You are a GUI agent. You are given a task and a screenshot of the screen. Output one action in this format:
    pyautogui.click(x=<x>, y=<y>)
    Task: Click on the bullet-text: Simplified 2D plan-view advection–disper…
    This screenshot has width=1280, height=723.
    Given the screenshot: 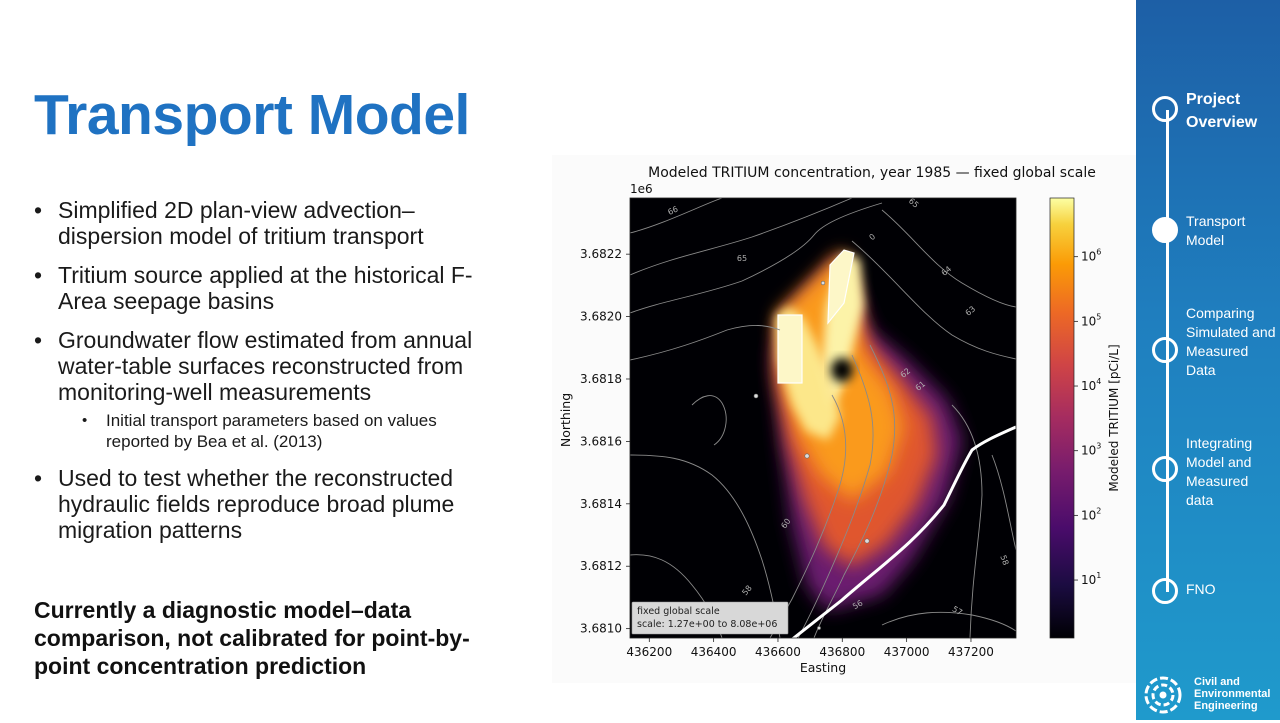 What is the action you would take?
    pyautogui.click(x=241, y=223)
    